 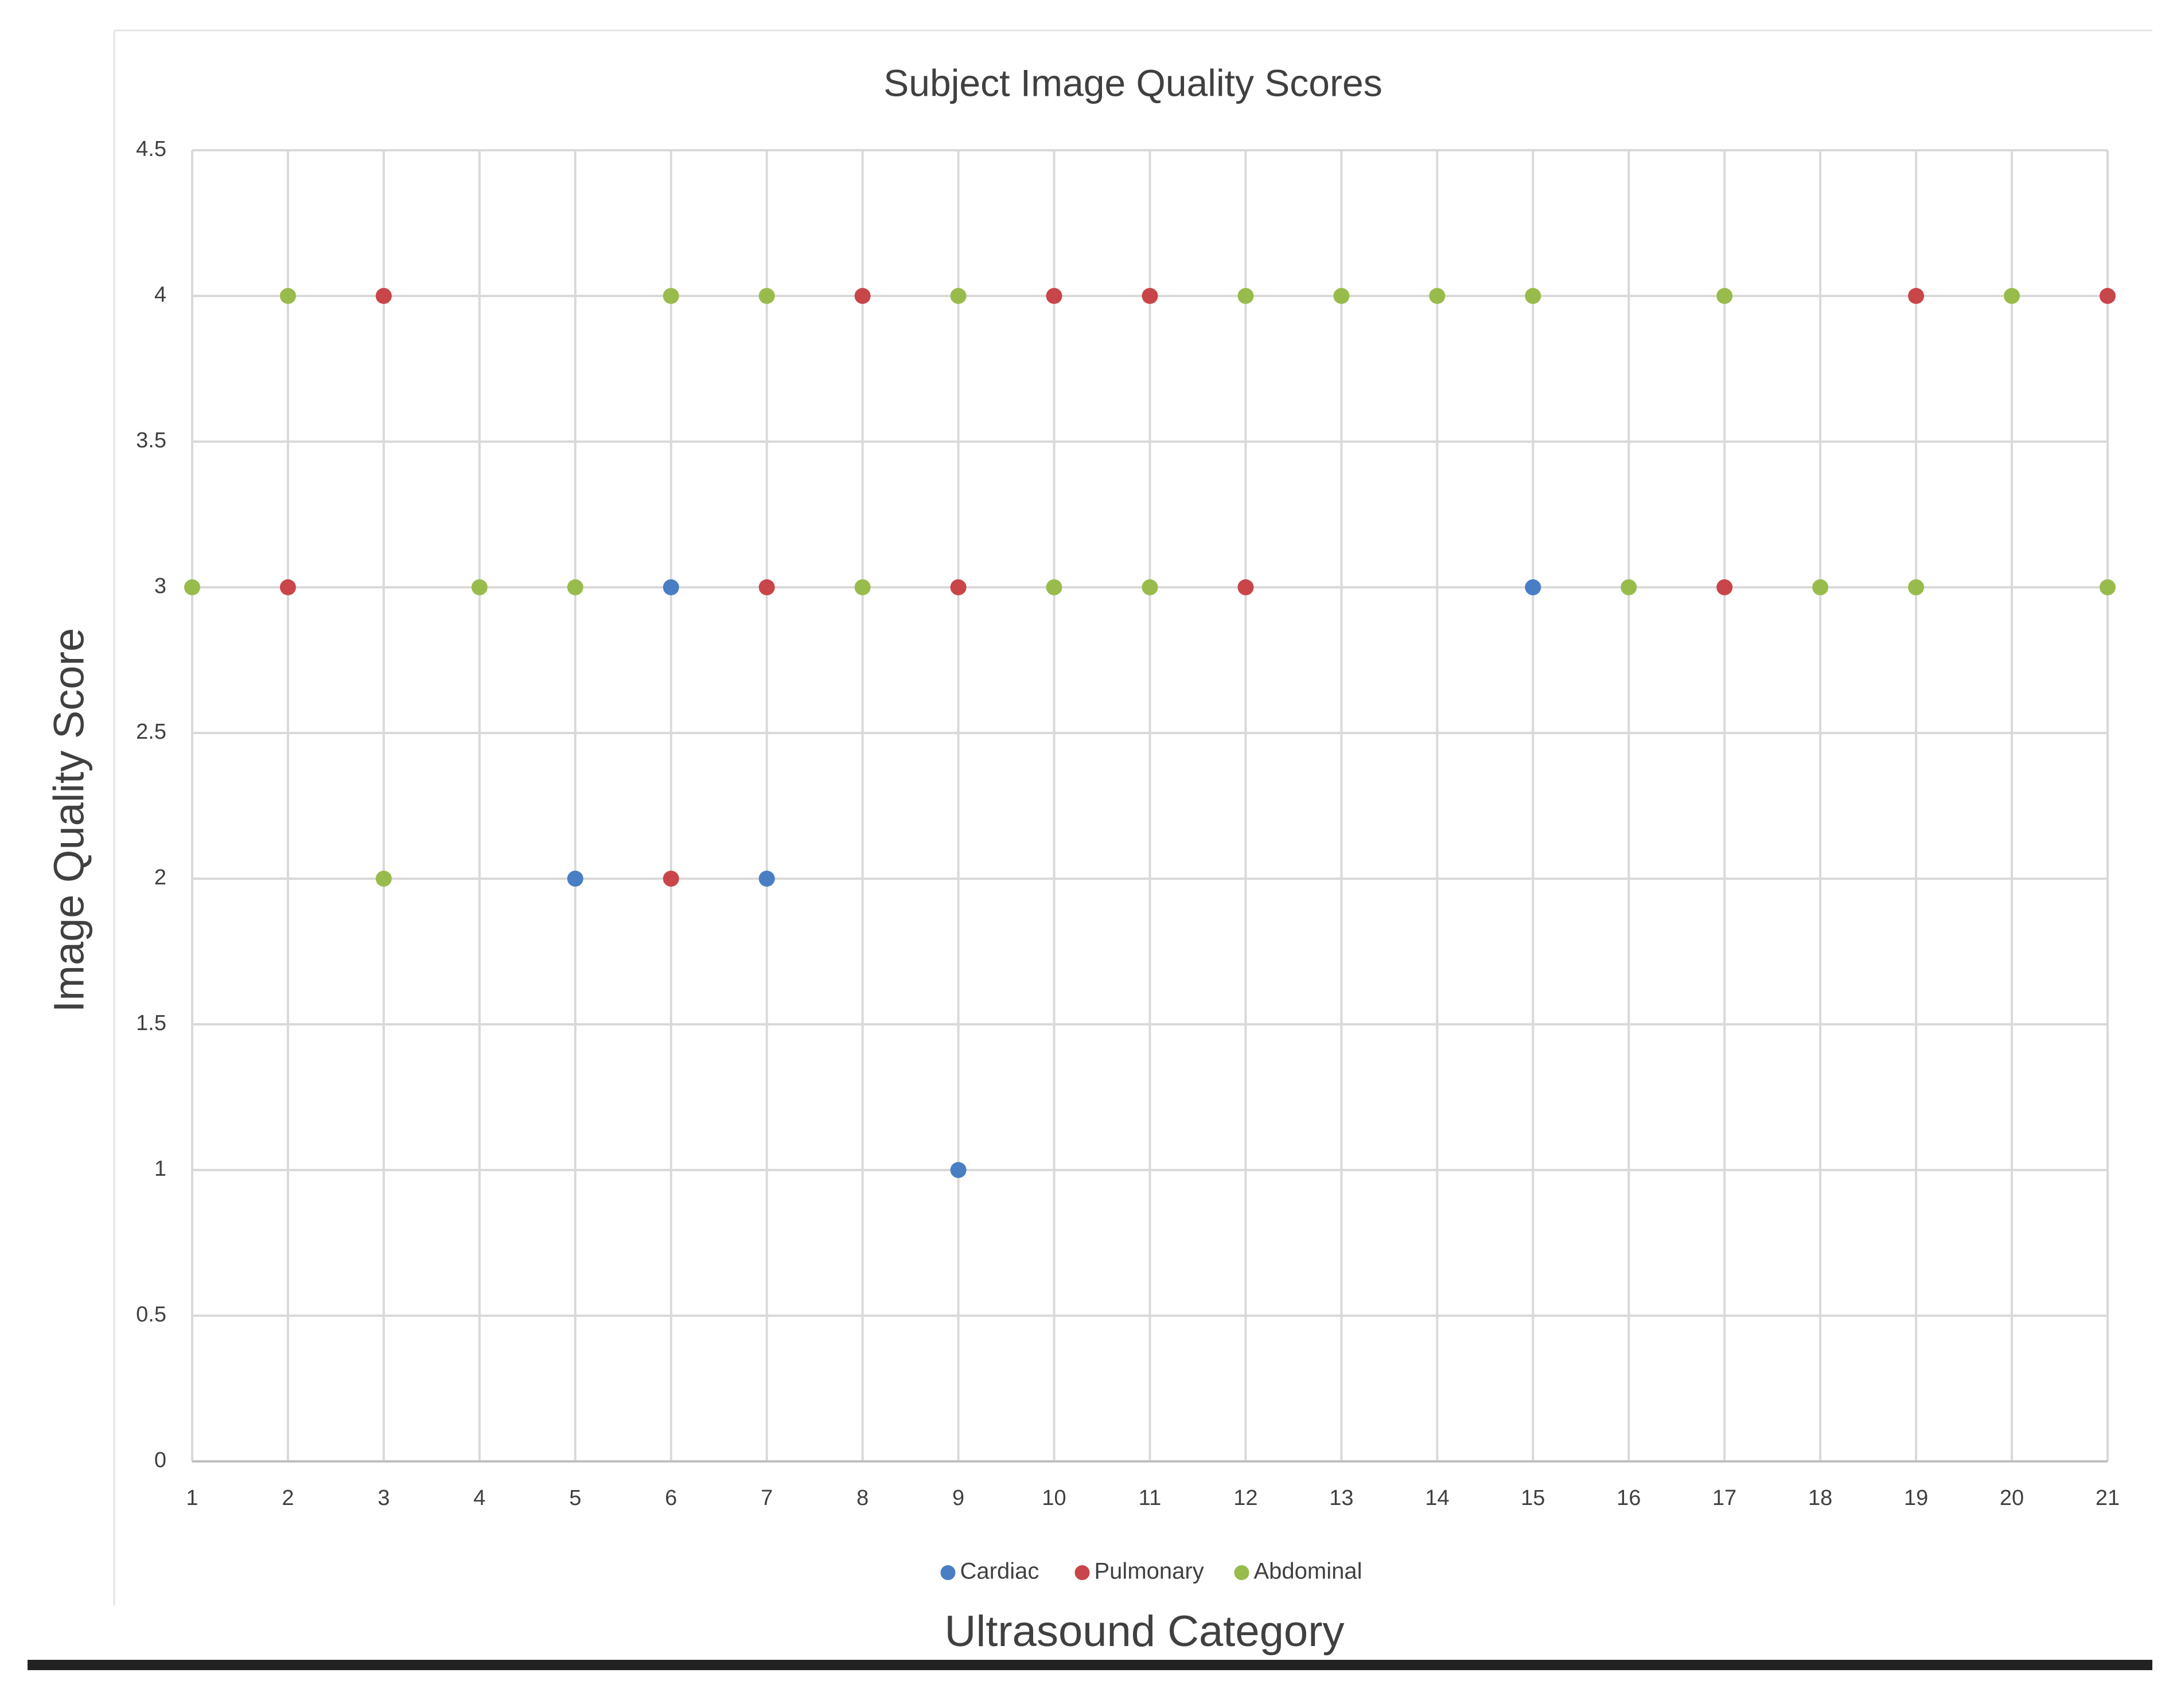 I want to click on x-tick-label: 20, so click(x=2012, y=1498).